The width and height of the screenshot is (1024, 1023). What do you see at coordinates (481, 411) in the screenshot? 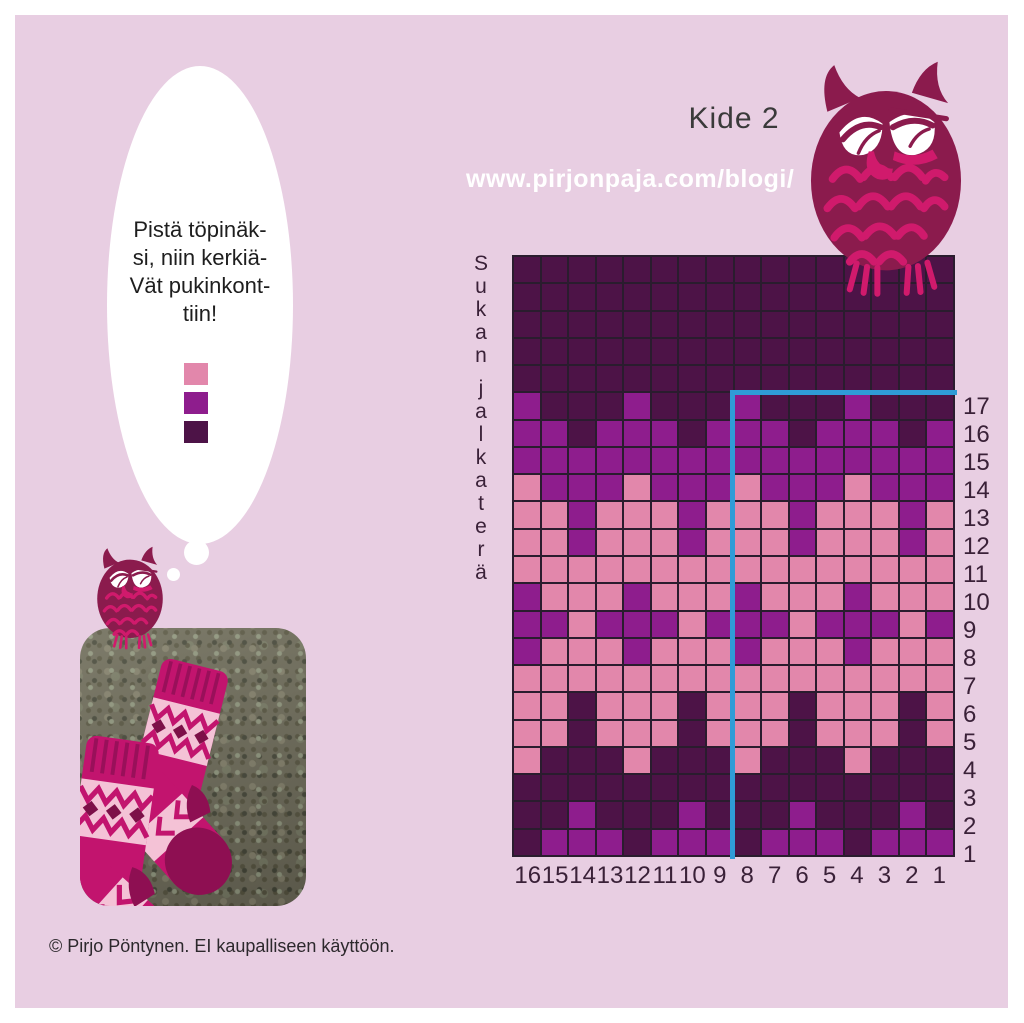
I see `side-label-letter: a` at bounding box center [481, 411].